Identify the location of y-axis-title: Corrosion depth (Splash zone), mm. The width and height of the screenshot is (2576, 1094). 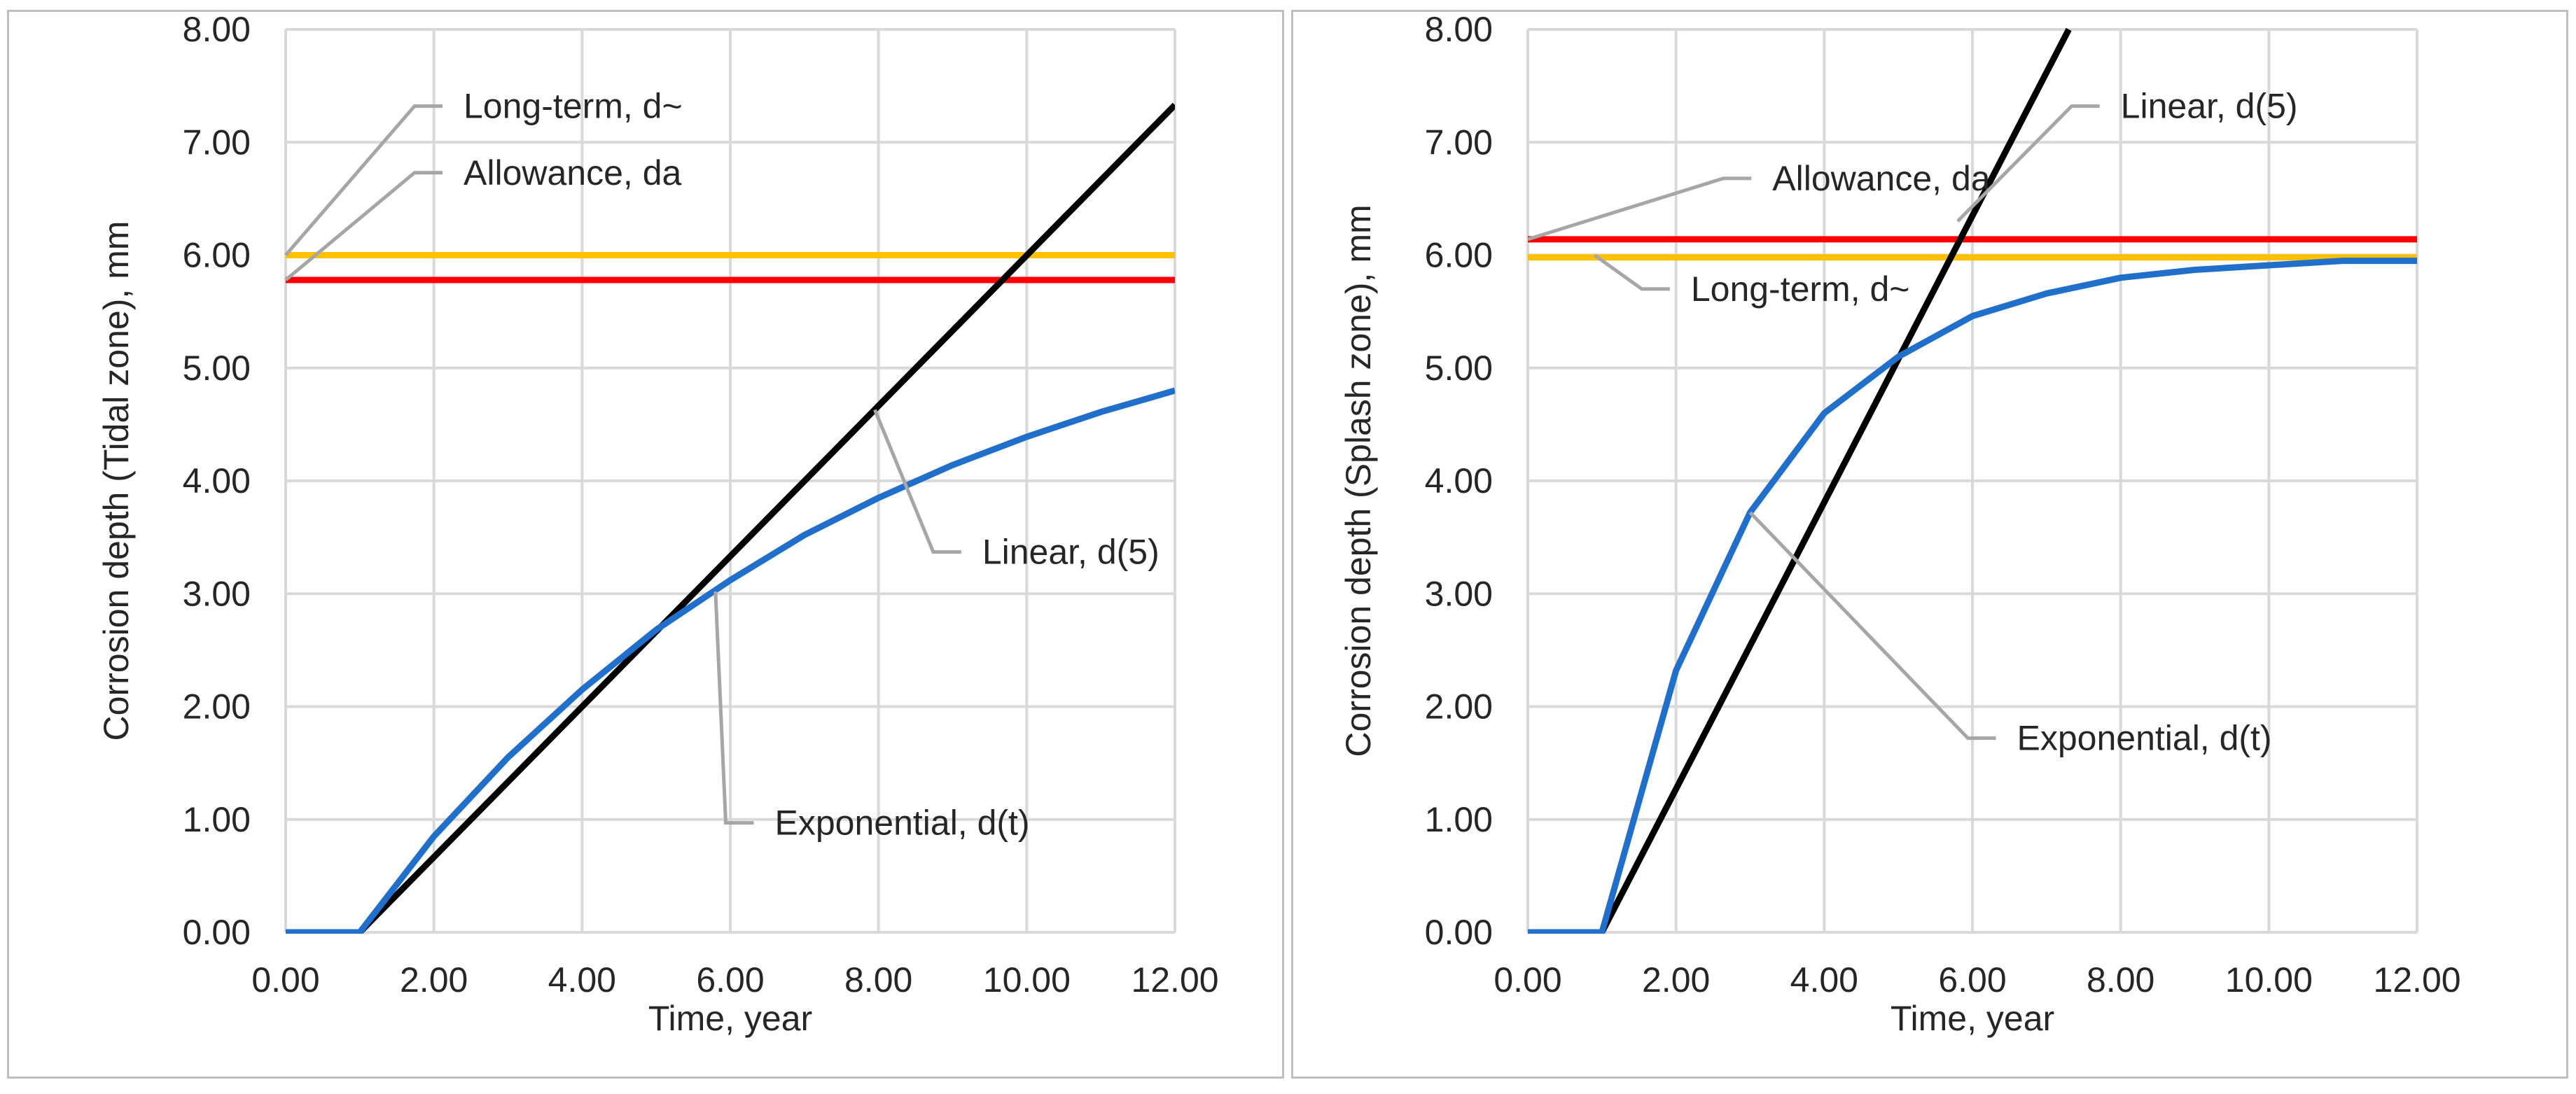
(1358, 481).